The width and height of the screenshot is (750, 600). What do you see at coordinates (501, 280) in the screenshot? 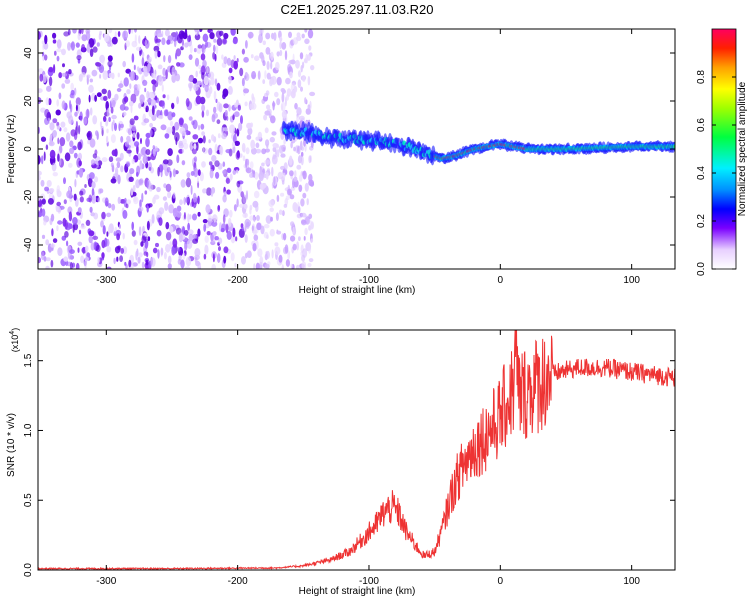
I see `spectrogram-x-tick-label: 0` at bounding box center [501, 280].